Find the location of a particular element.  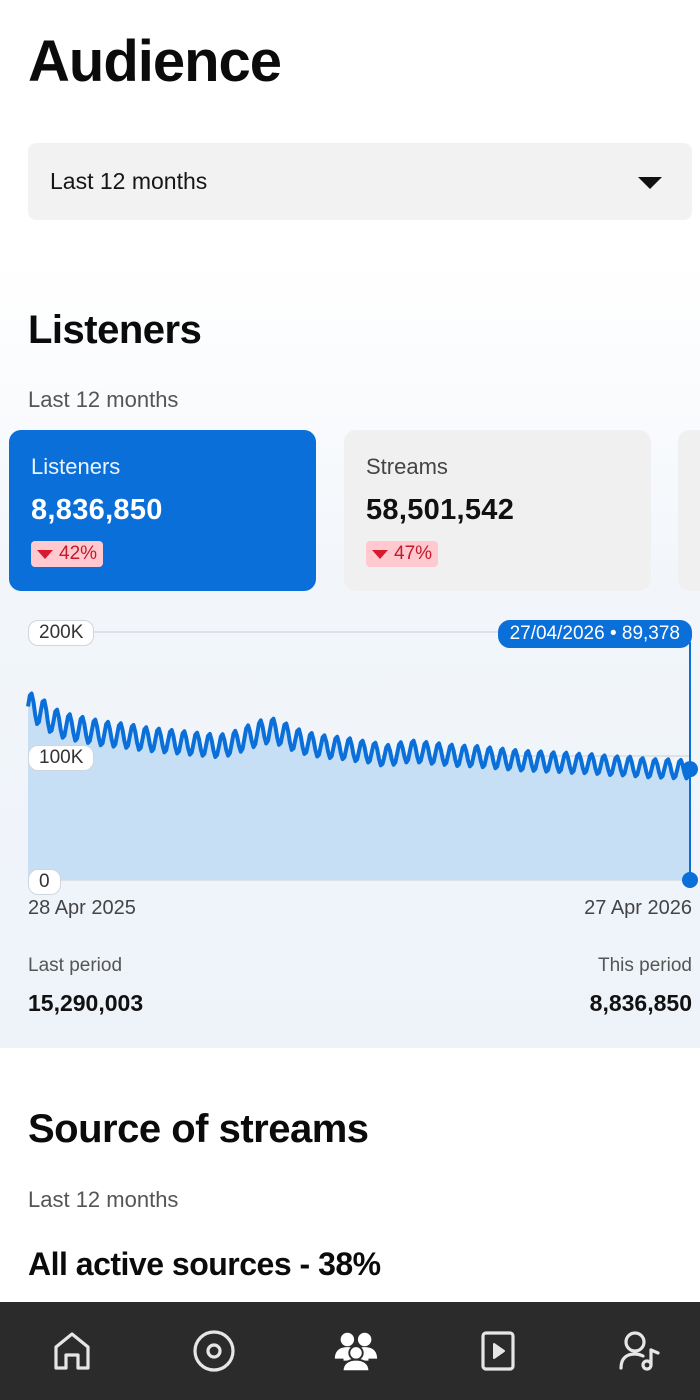

metric-change-value: 42% is located at coordinates (78, 553).